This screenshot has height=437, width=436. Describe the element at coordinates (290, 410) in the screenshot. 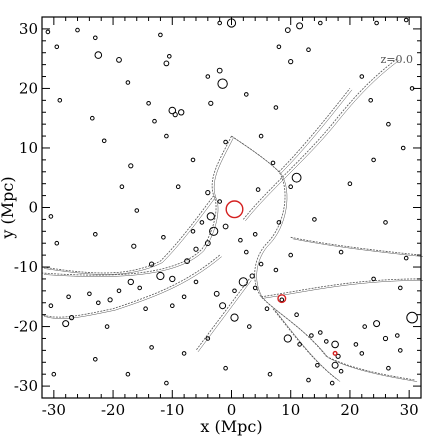

I see `x-tick-label: 10` at that location.